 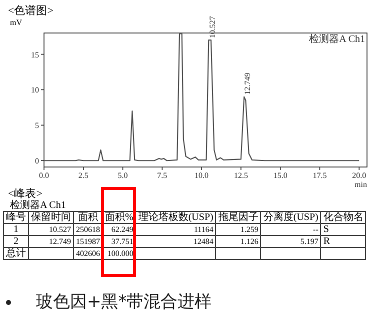 I want to click on text: 1.259, so click(x=249, y=229).